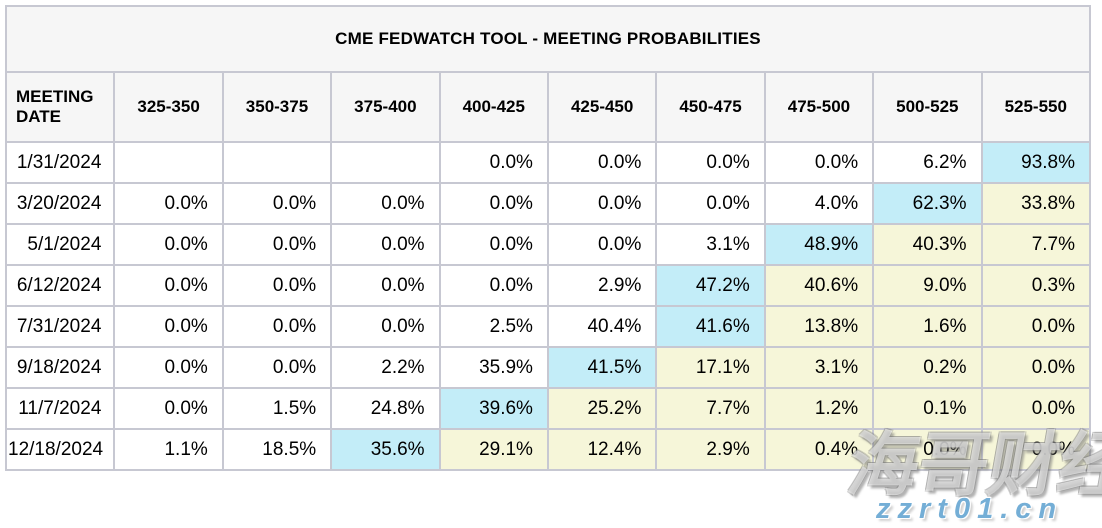  I want to click on probability-cell: 6.2%, so click(927, 162).